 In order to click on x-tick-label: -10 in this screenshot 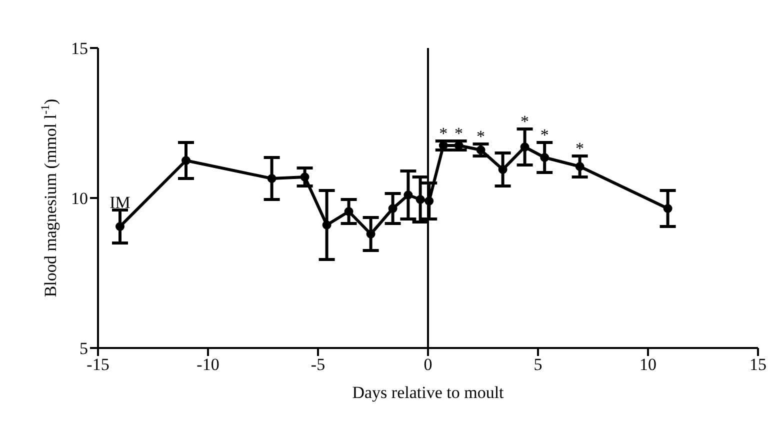, I will do `click(208, 364)`.